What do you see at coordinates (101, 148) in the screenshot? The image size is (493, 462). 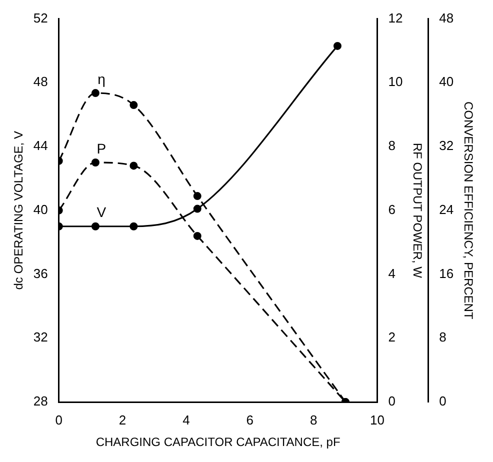 I see `series-label: P` at bounding box center [101, 148].